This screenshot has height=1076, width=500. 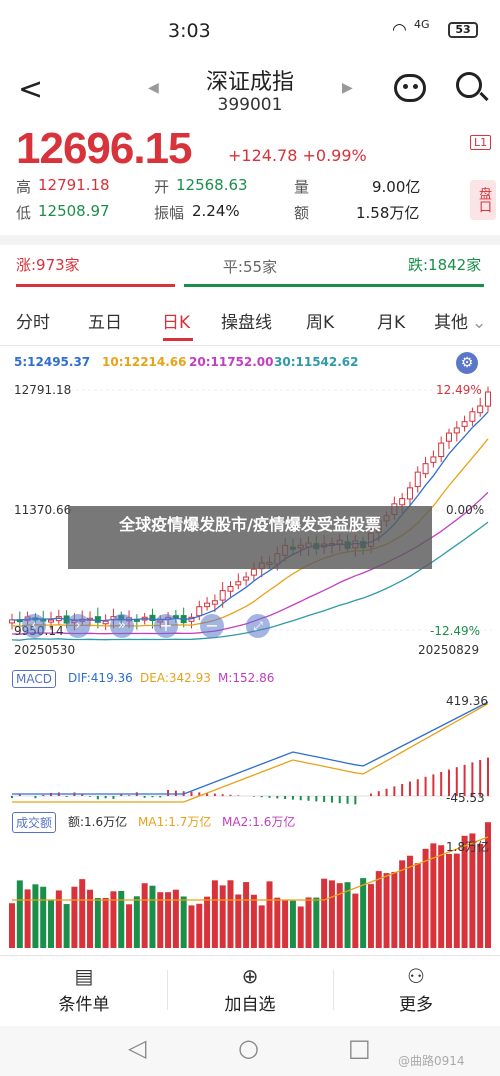 What do you see at coordinates (166, 626) in the screenshot?
I see `zoom-in-icon: +` at bounding box center [166, 626].